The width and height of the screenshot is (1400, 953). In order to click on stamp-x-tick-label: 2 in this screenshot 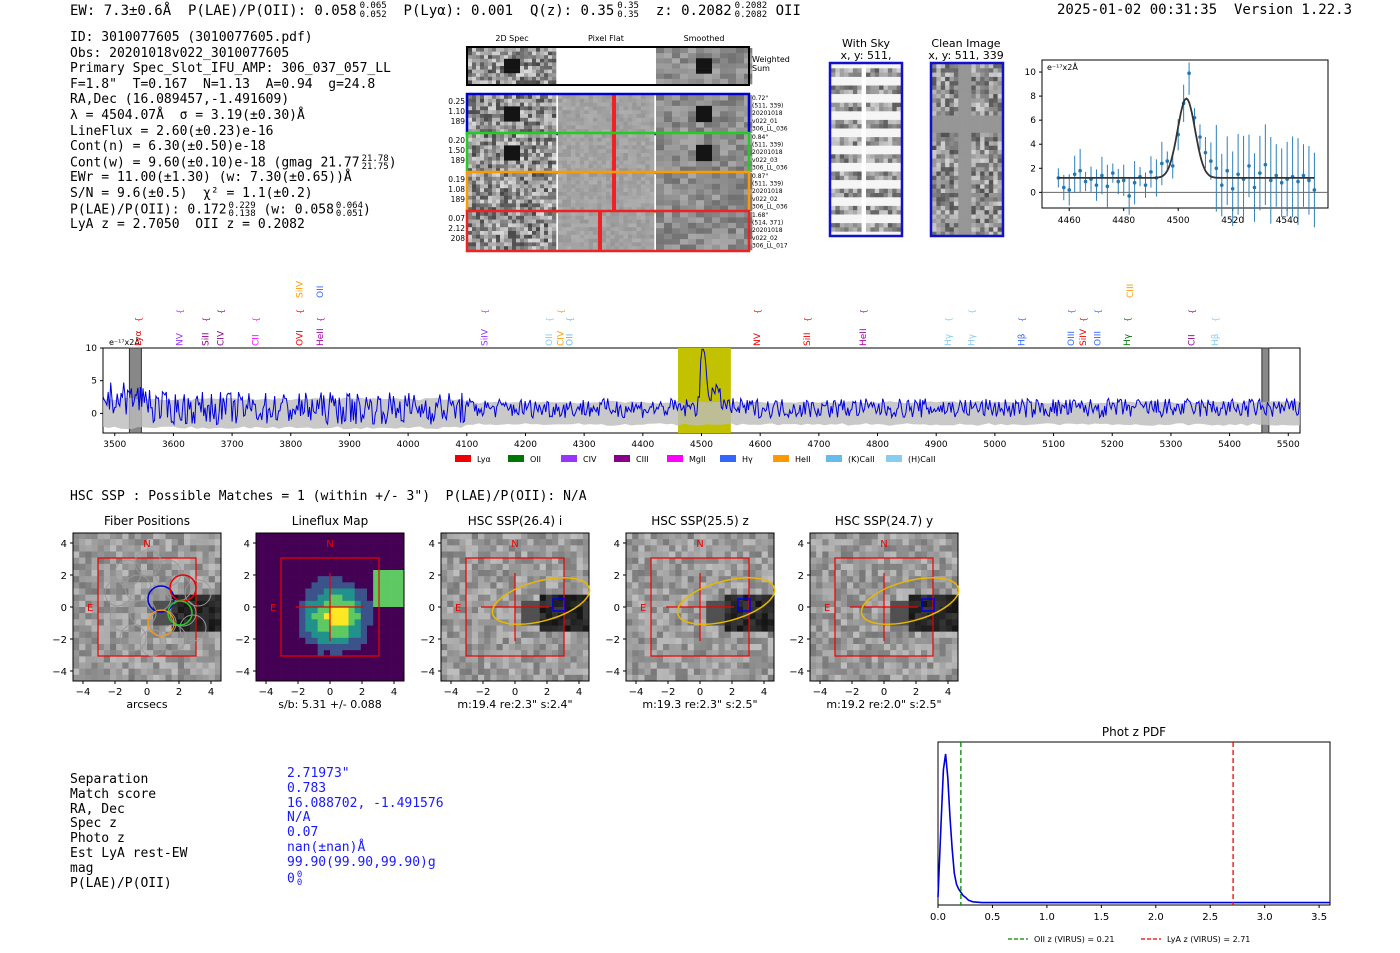, I will do `click(179, 692)`.